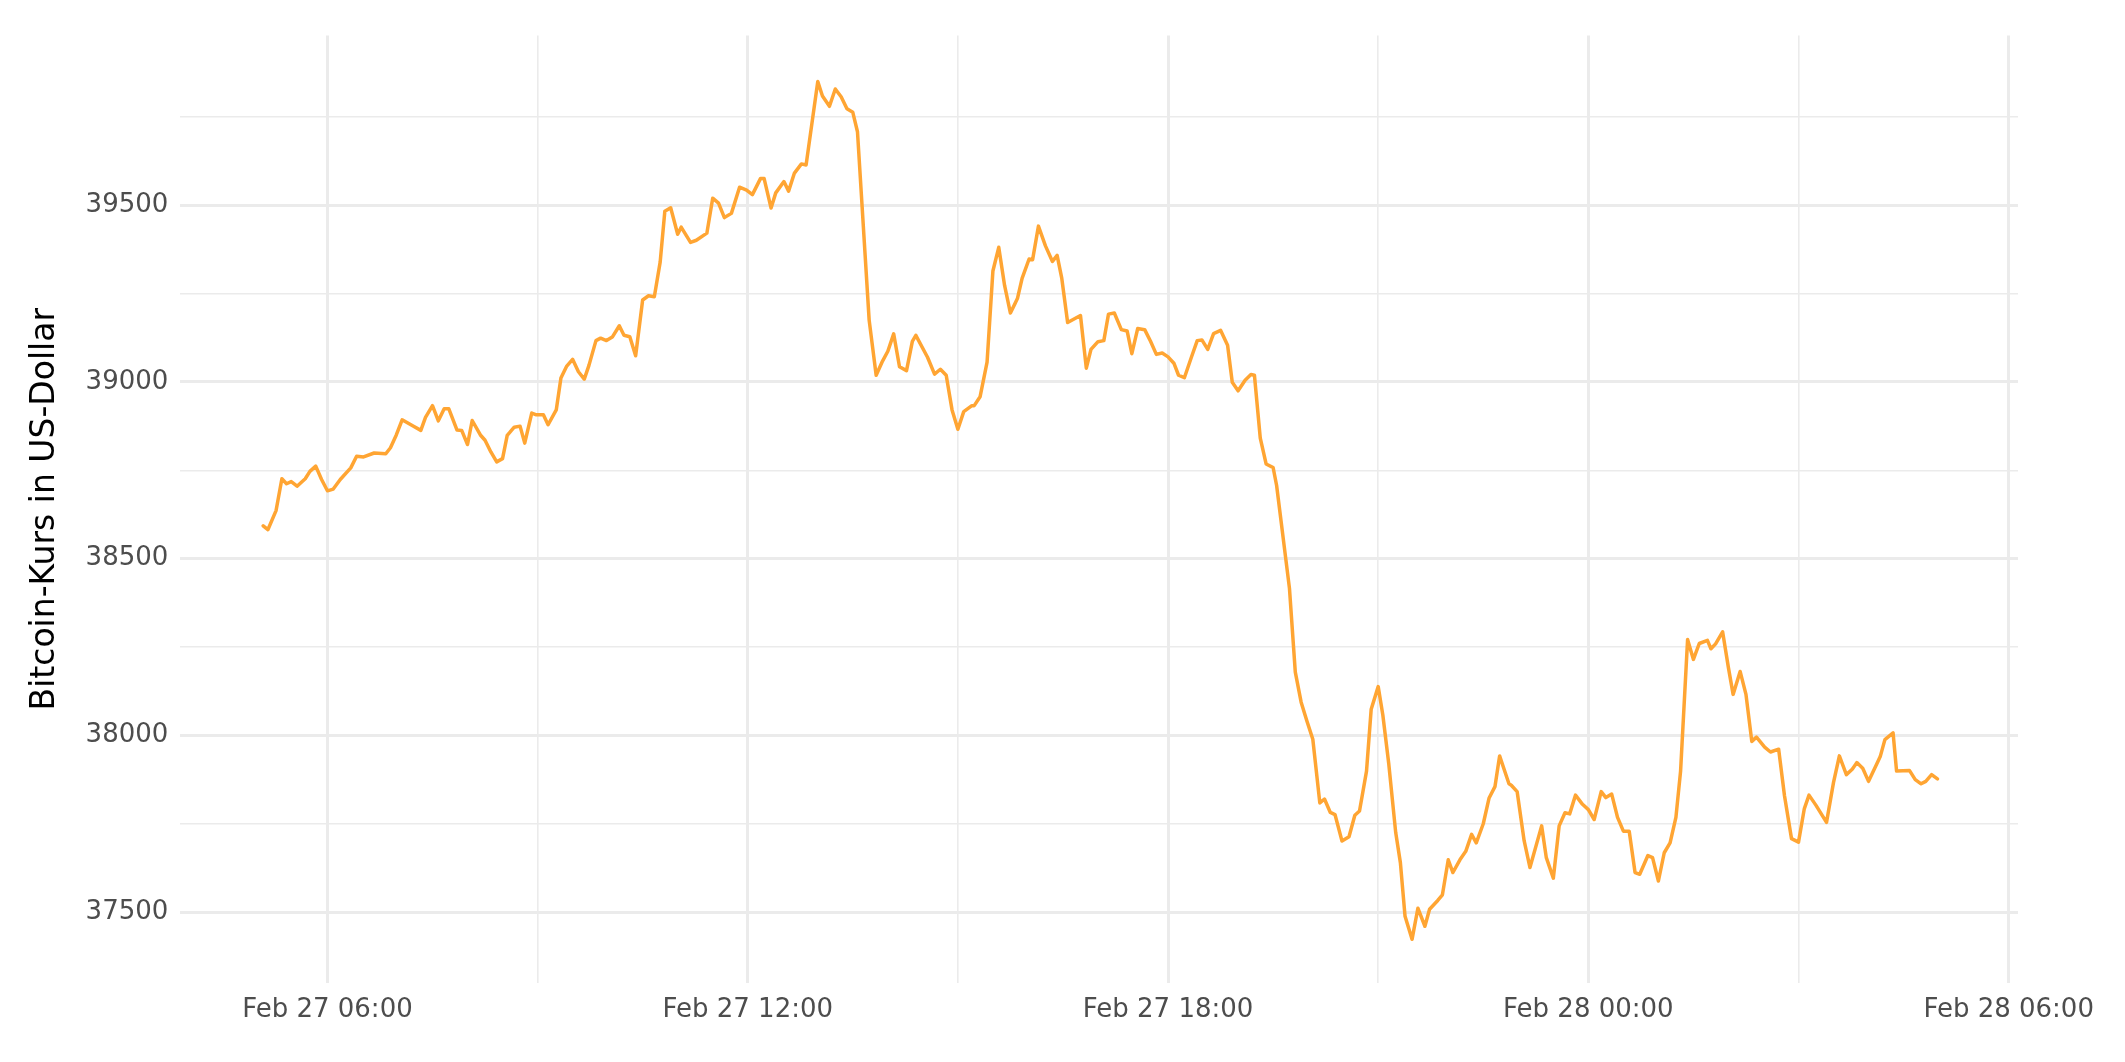  Describe the element at coordinates (327, 1008) in the screenshot. I see `x-tick-label: Feb 27 06:00` at that location.